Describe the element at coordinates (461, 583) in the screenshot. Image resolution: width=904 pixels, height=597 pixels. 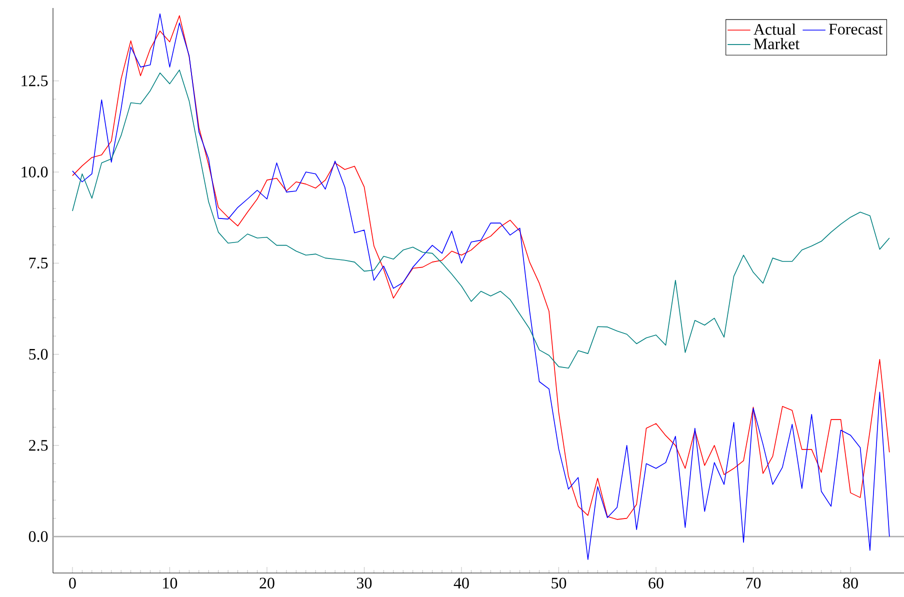
I see `x-tick-label: 40` at that location.